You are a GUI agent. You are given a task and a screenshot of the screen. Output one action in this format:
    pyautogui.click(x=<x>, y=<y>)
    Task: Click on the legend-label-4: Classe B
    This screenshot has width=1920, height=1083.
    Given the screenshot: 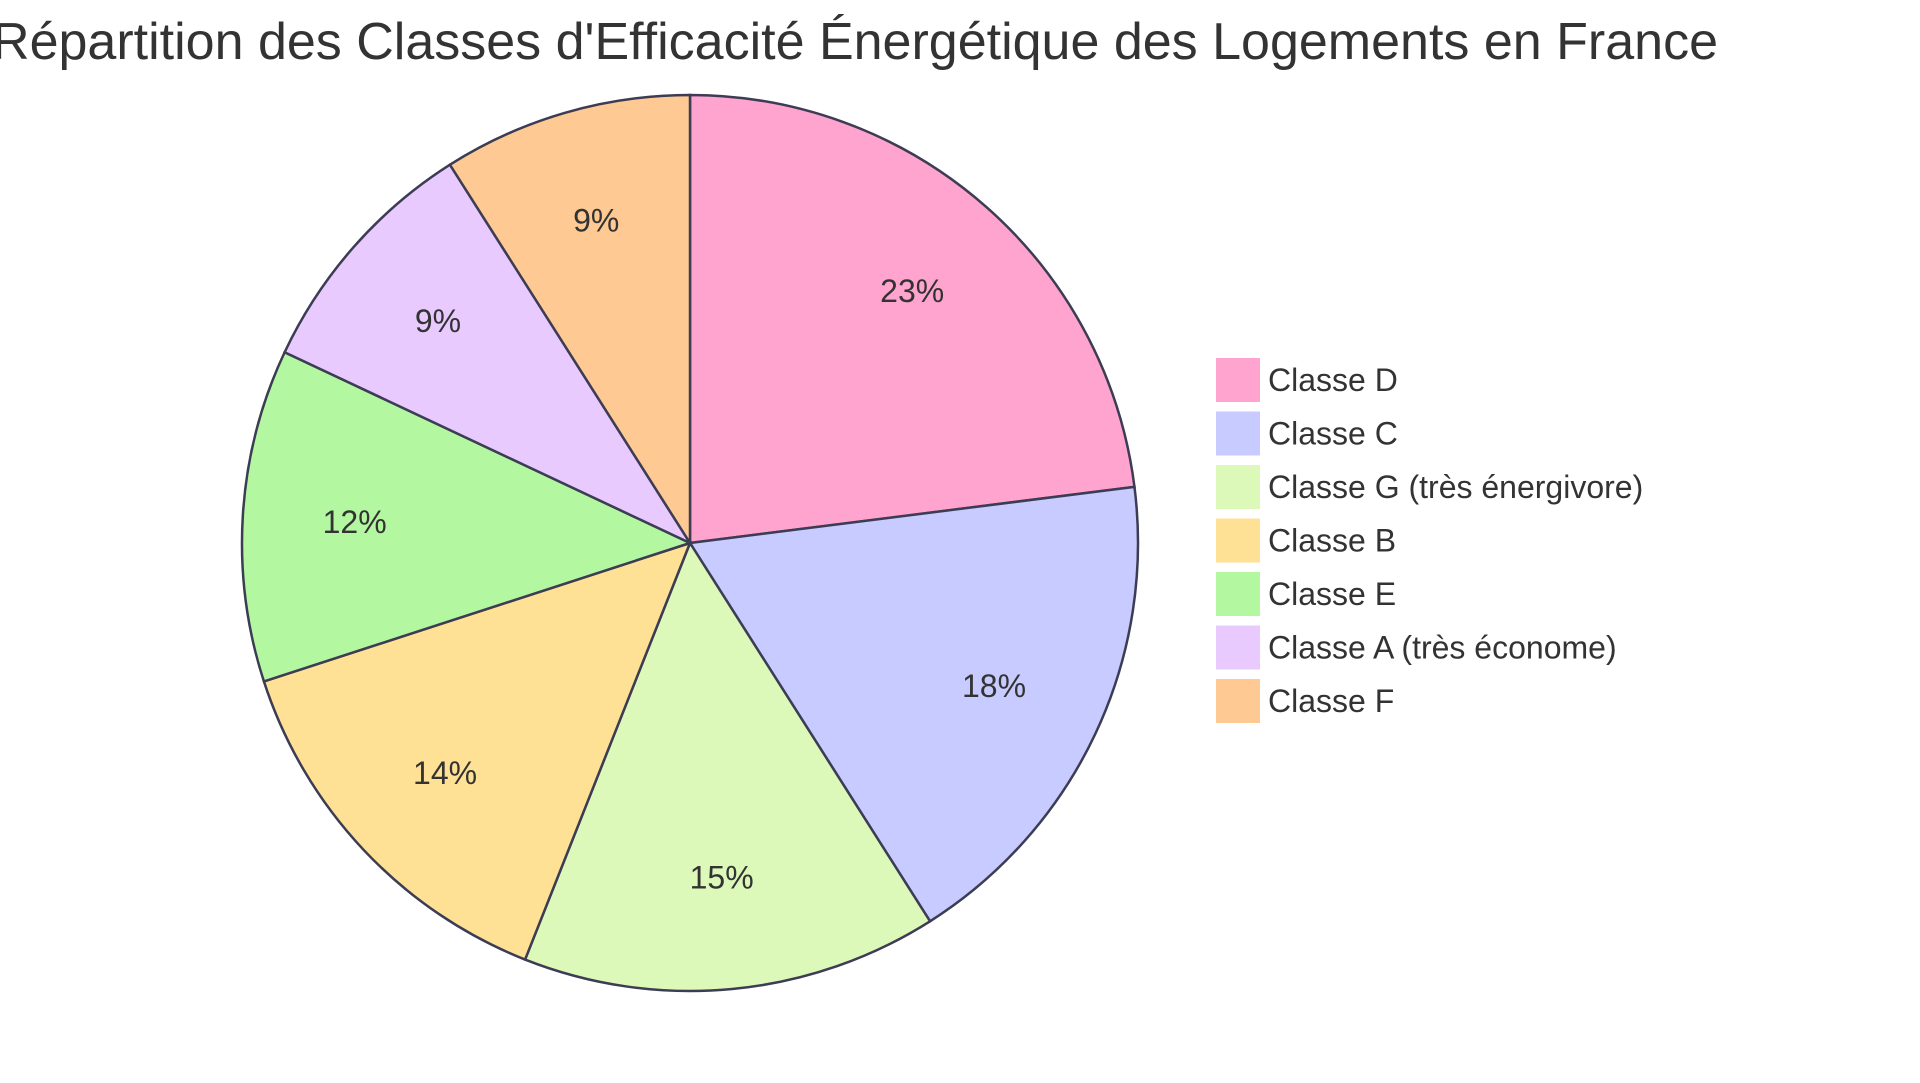 What is the action you would take?
    pyautogui.click(x=1332, y=541)
    